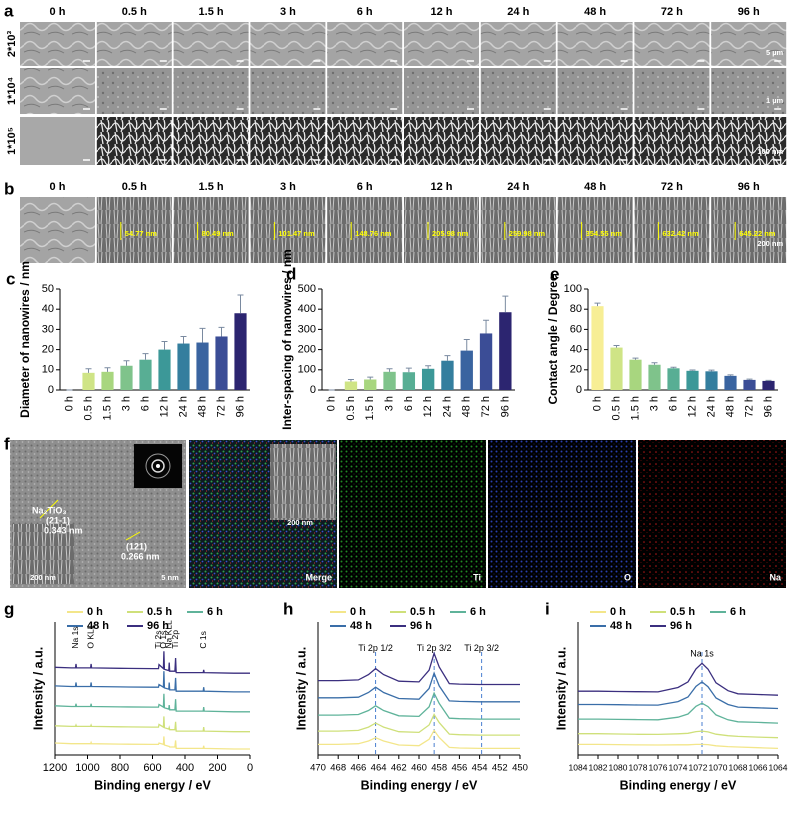 The width and height of the screenshot is (788, 820). Describe the element at coordinates (291, 273) in the screenshot. I see `panel-label: d` at that location.